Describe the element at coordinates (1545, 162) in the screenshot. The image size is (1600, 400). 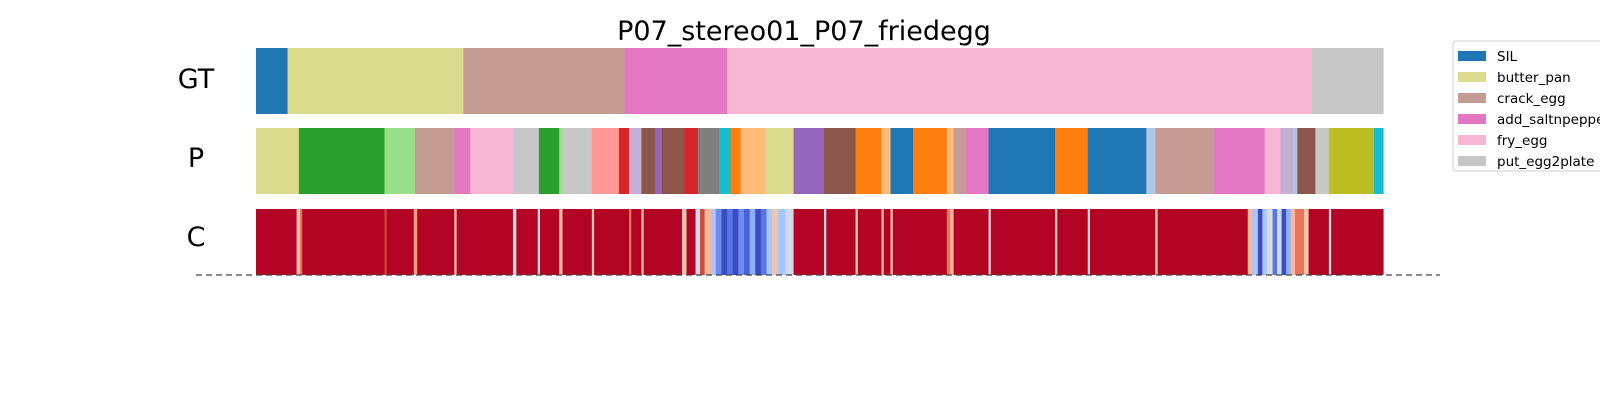
I see `legend-label-5: put_egg2plate` at that location.